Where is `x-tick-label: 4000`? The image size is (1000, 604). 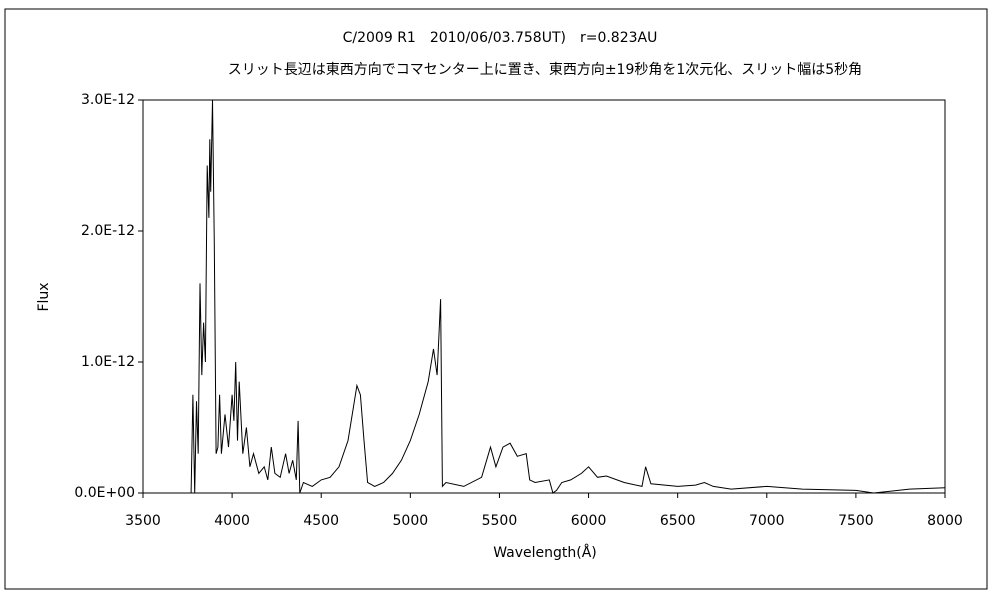 x-tick-label: 4000 is located at coordinates (232, 521).